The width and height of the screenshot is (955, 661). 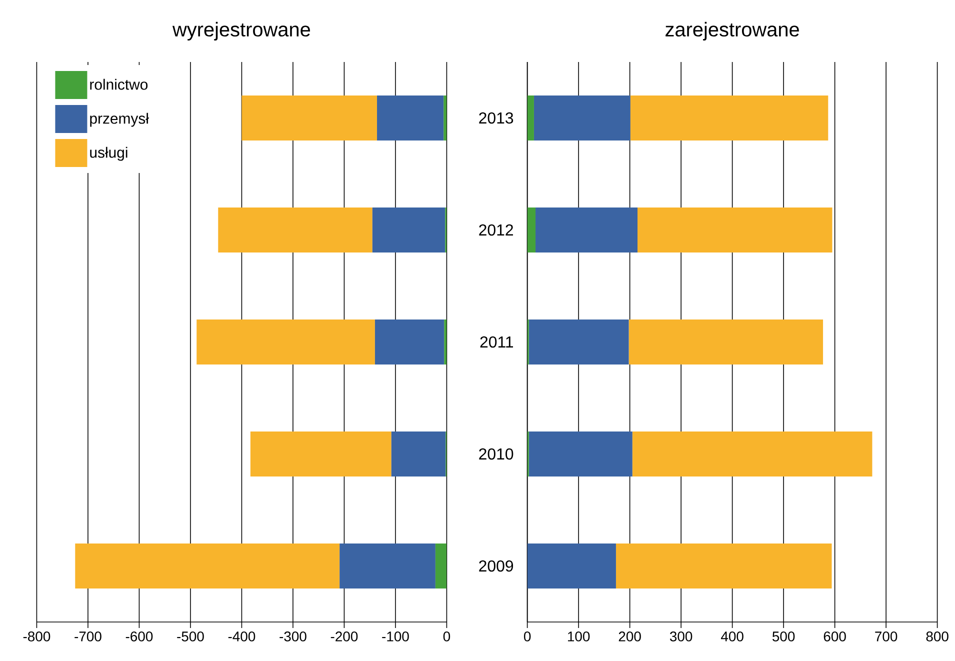 I want to click on x-tick-label: -700, so click(x=88, y=637).